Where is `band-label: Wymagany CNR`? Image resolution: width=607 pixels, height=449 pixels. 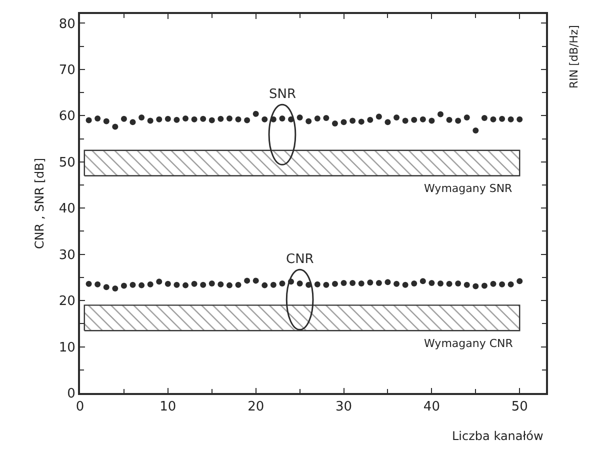 band-label: Wymagany CNR is located at coordinates (469, 343).